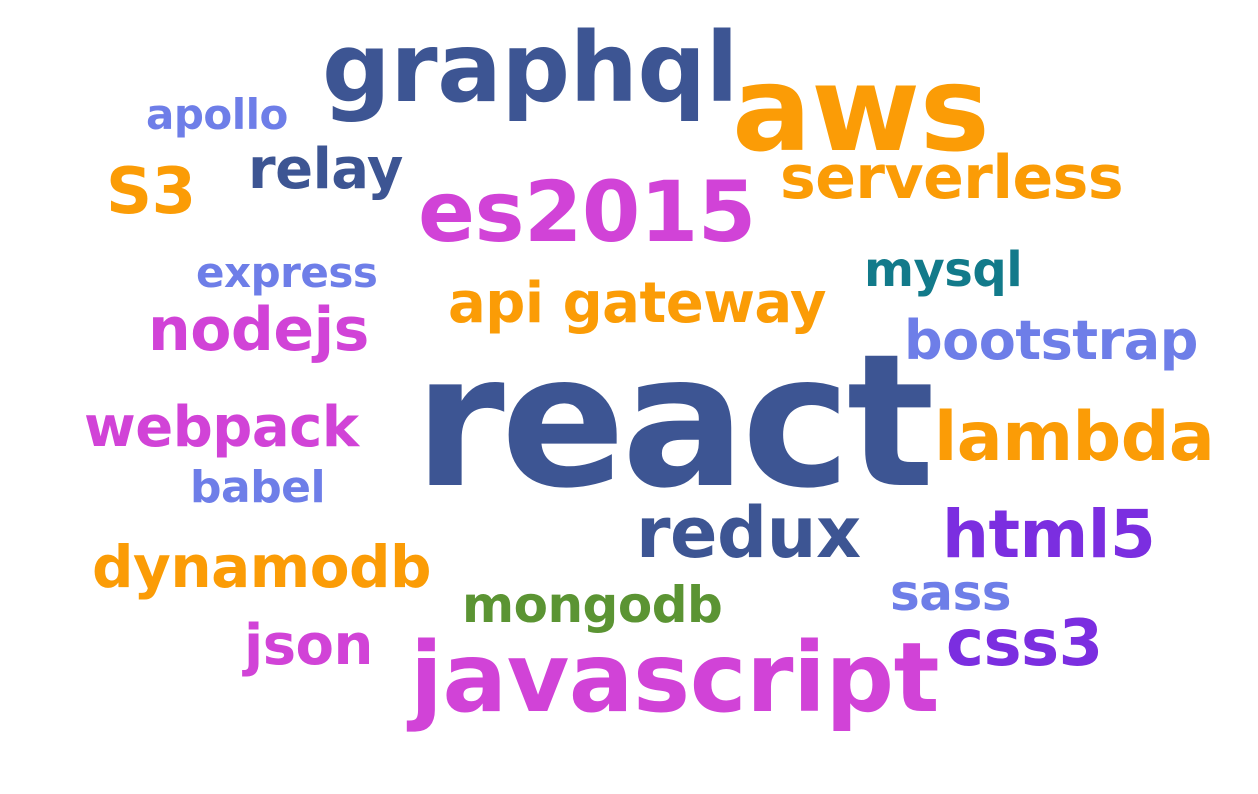  Describe the element at coordinates (308, 645) in the screenshot. I see `word-json: json` at that location.